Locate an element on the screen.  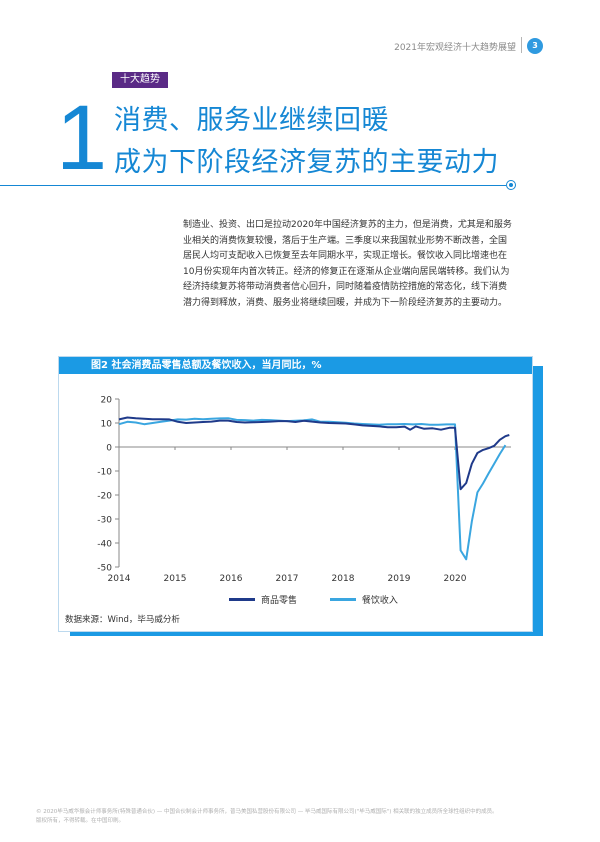
x-tick-label: 2015 is located at coordinates (175, 579).